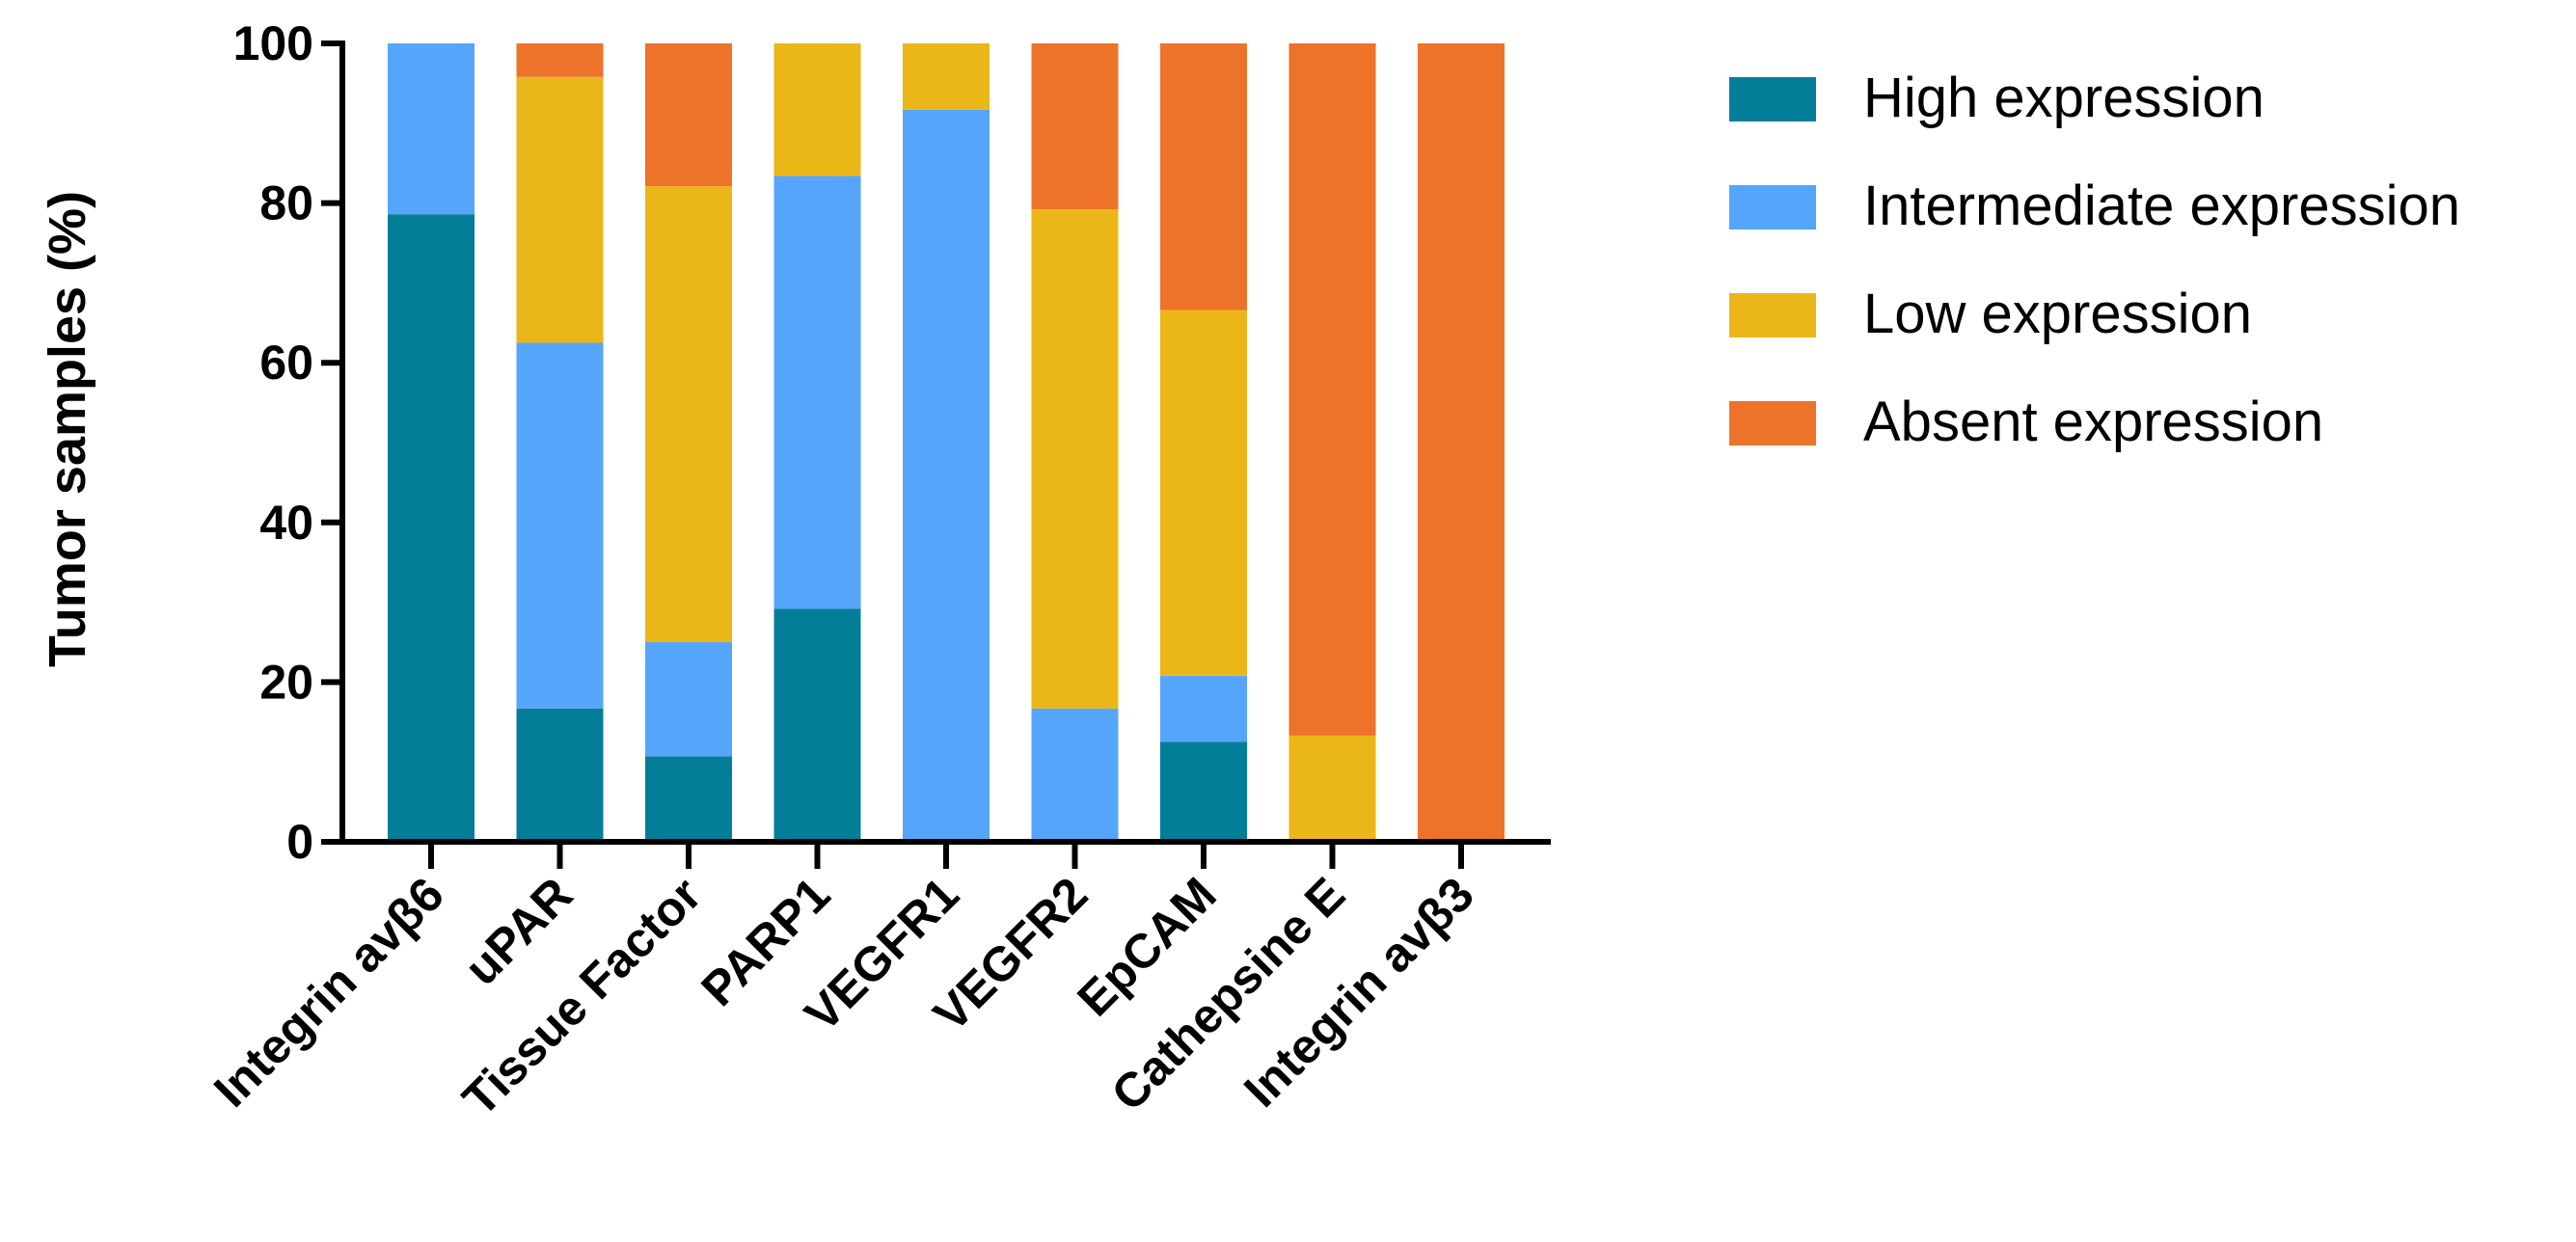 This screenshot has width=2576, height=1242. I want to click on y-tick-label: 20, so click(286, 682).